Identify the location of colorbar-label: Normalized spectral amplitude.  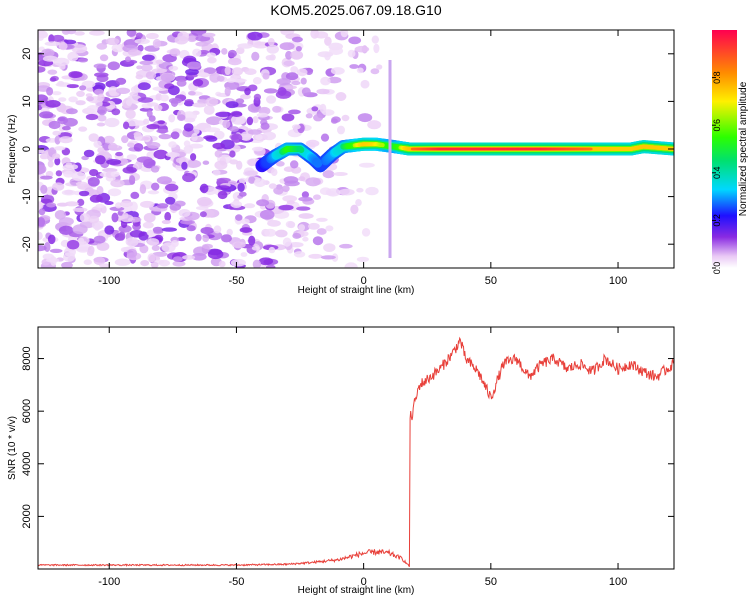
(743, 148).